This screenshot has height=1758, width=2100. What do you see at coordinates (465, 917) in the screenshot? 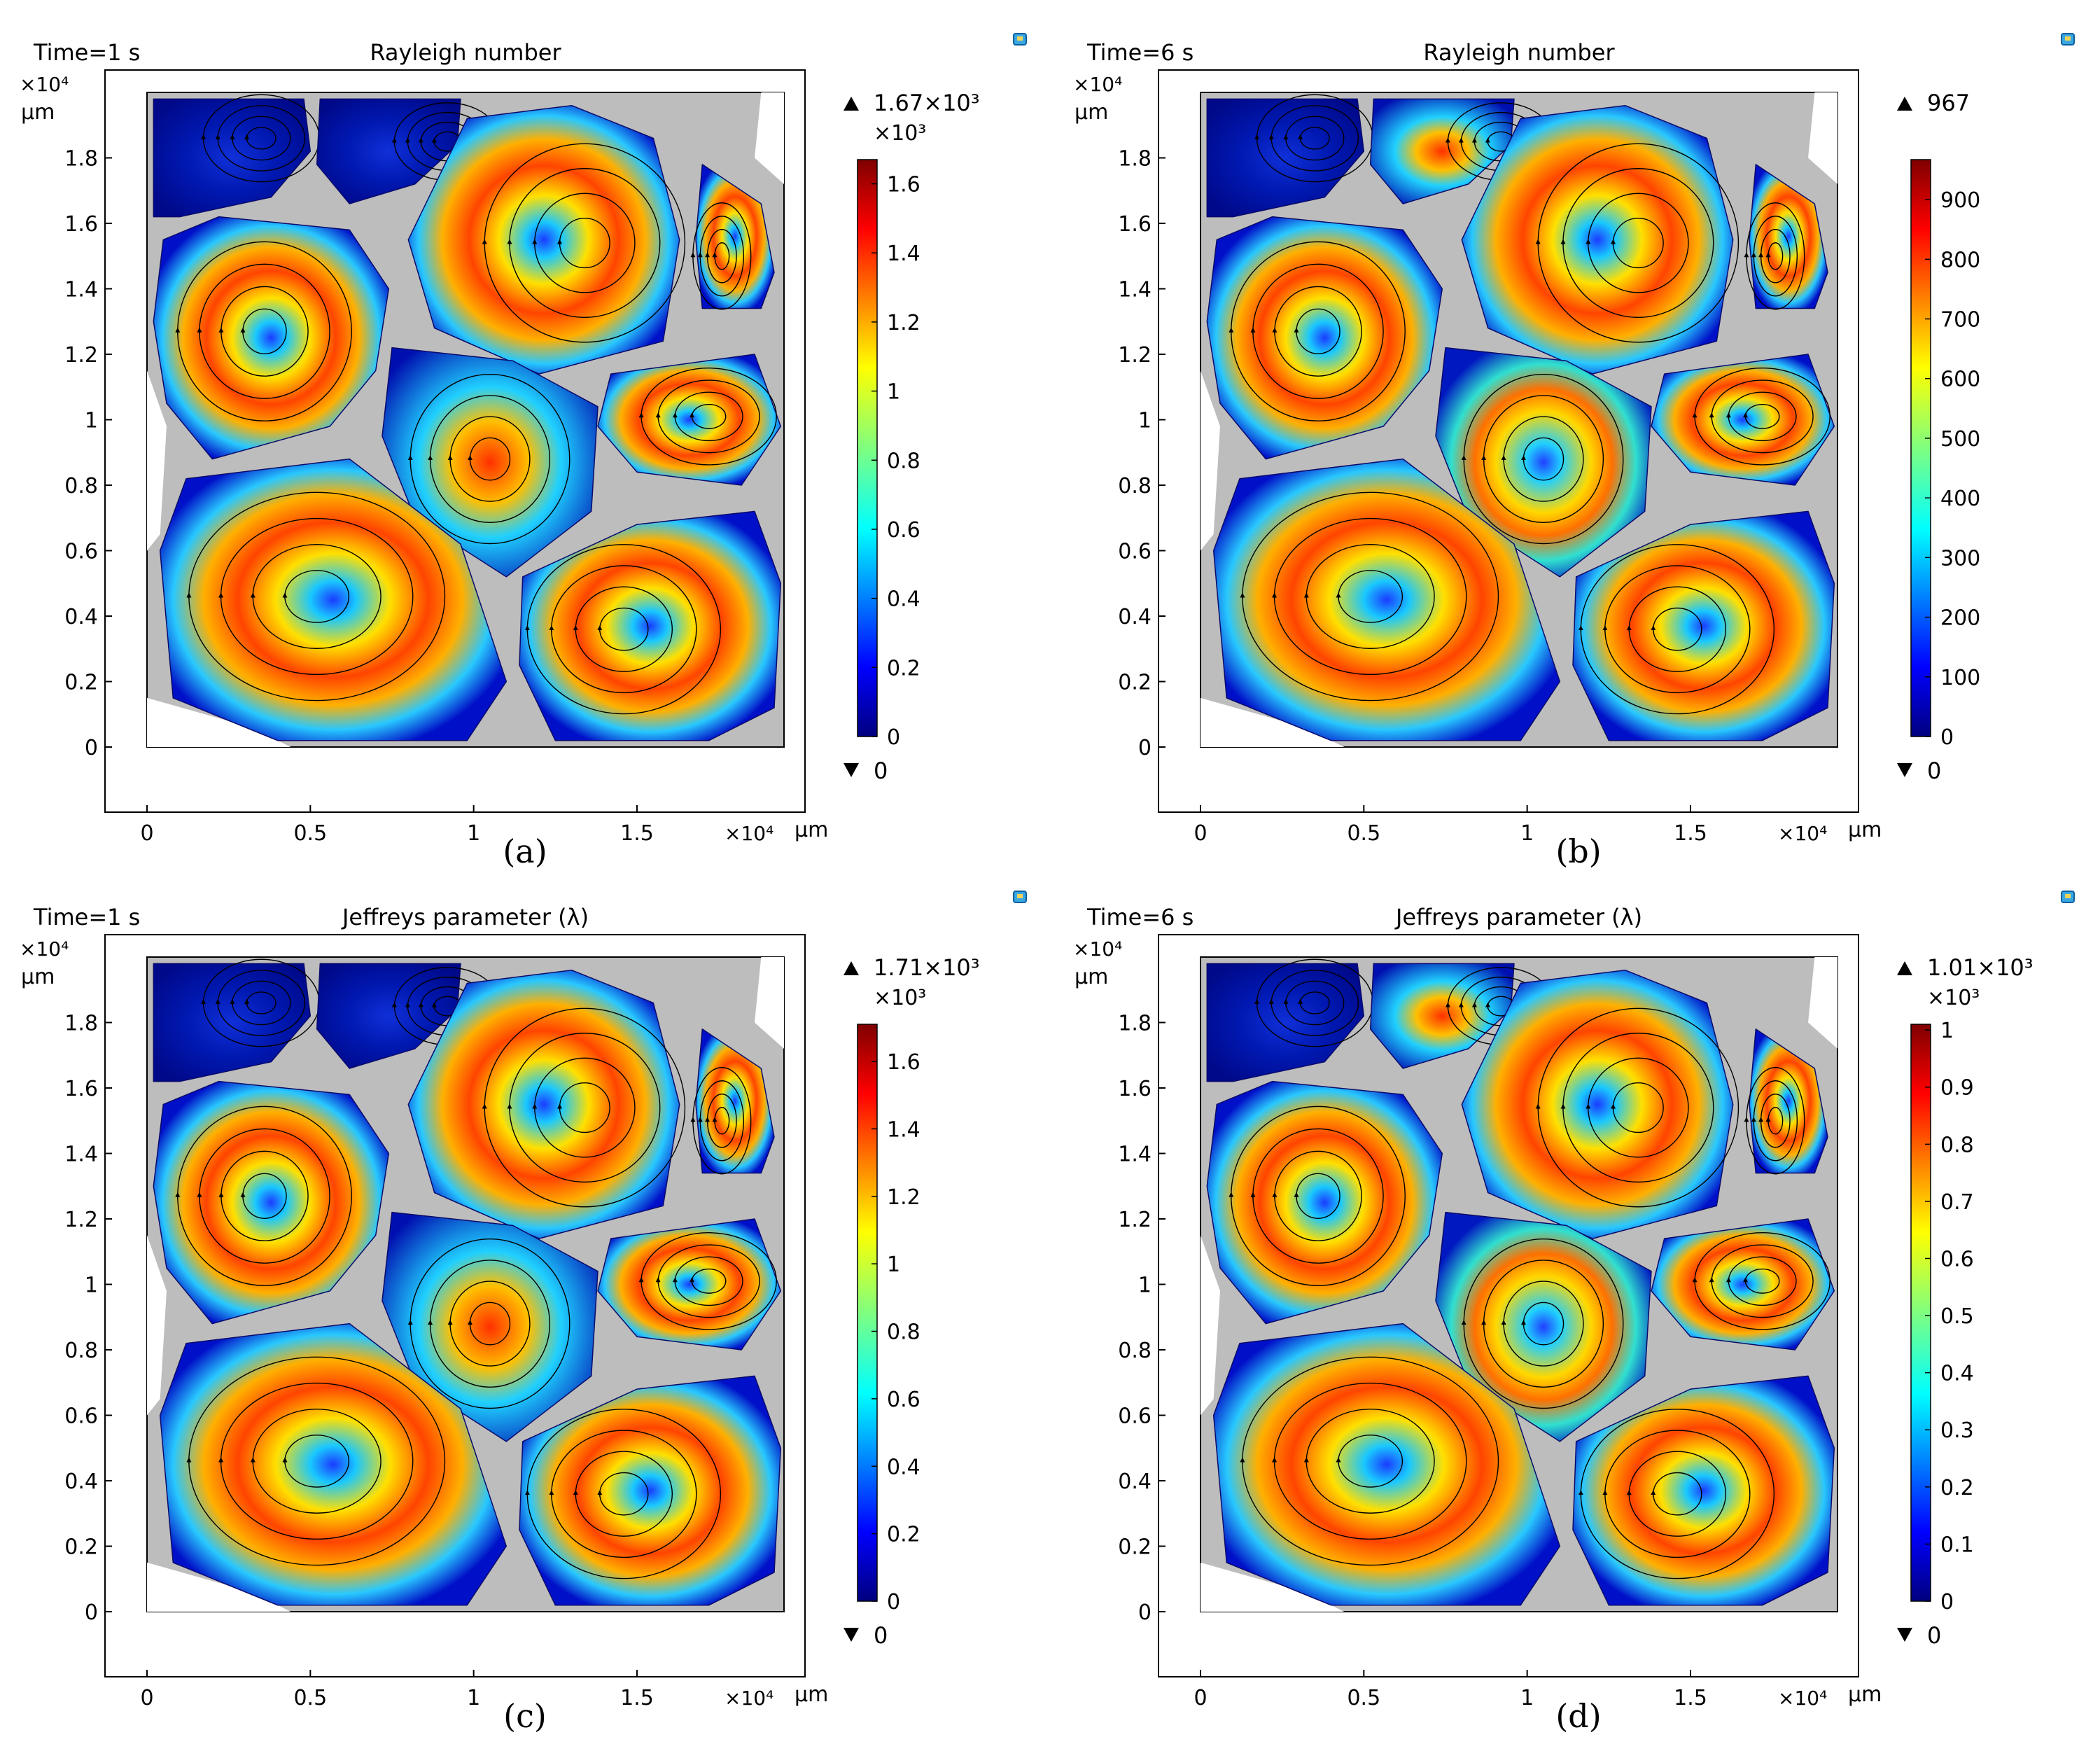
I see `plot-title: Jeffreys parameter (λ)` at bounding box center [465, 917].